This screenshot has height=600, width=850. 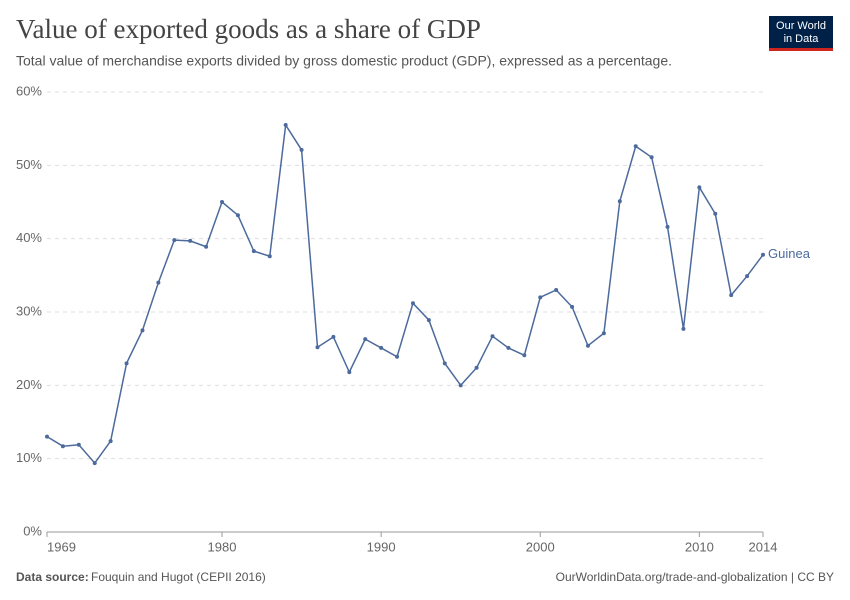 What do you see at coordinates (61, 546) in the screenshot?
I see `x-tick-label: 1969` at bounding box center [61, 546].